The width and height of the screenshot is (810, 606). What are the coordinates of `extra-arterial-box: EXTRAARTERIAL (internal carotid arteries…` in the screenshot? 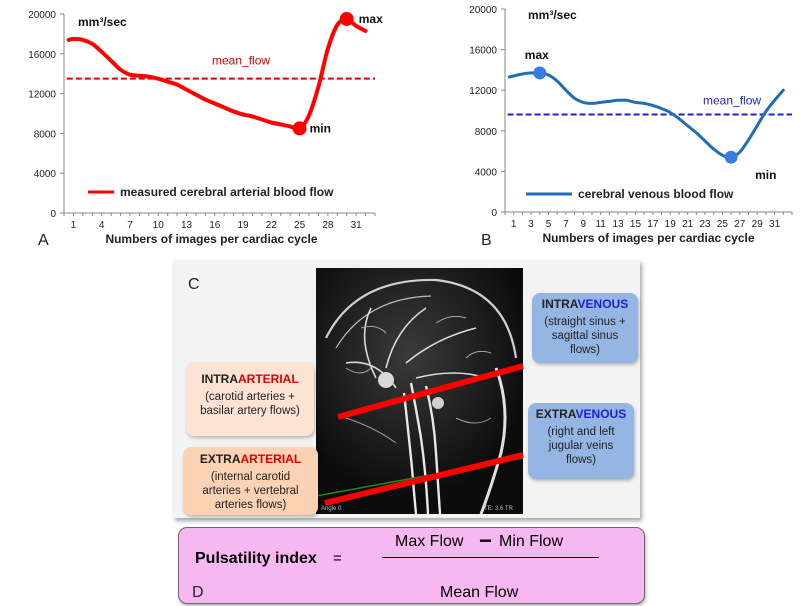 It's located at (250, 481).